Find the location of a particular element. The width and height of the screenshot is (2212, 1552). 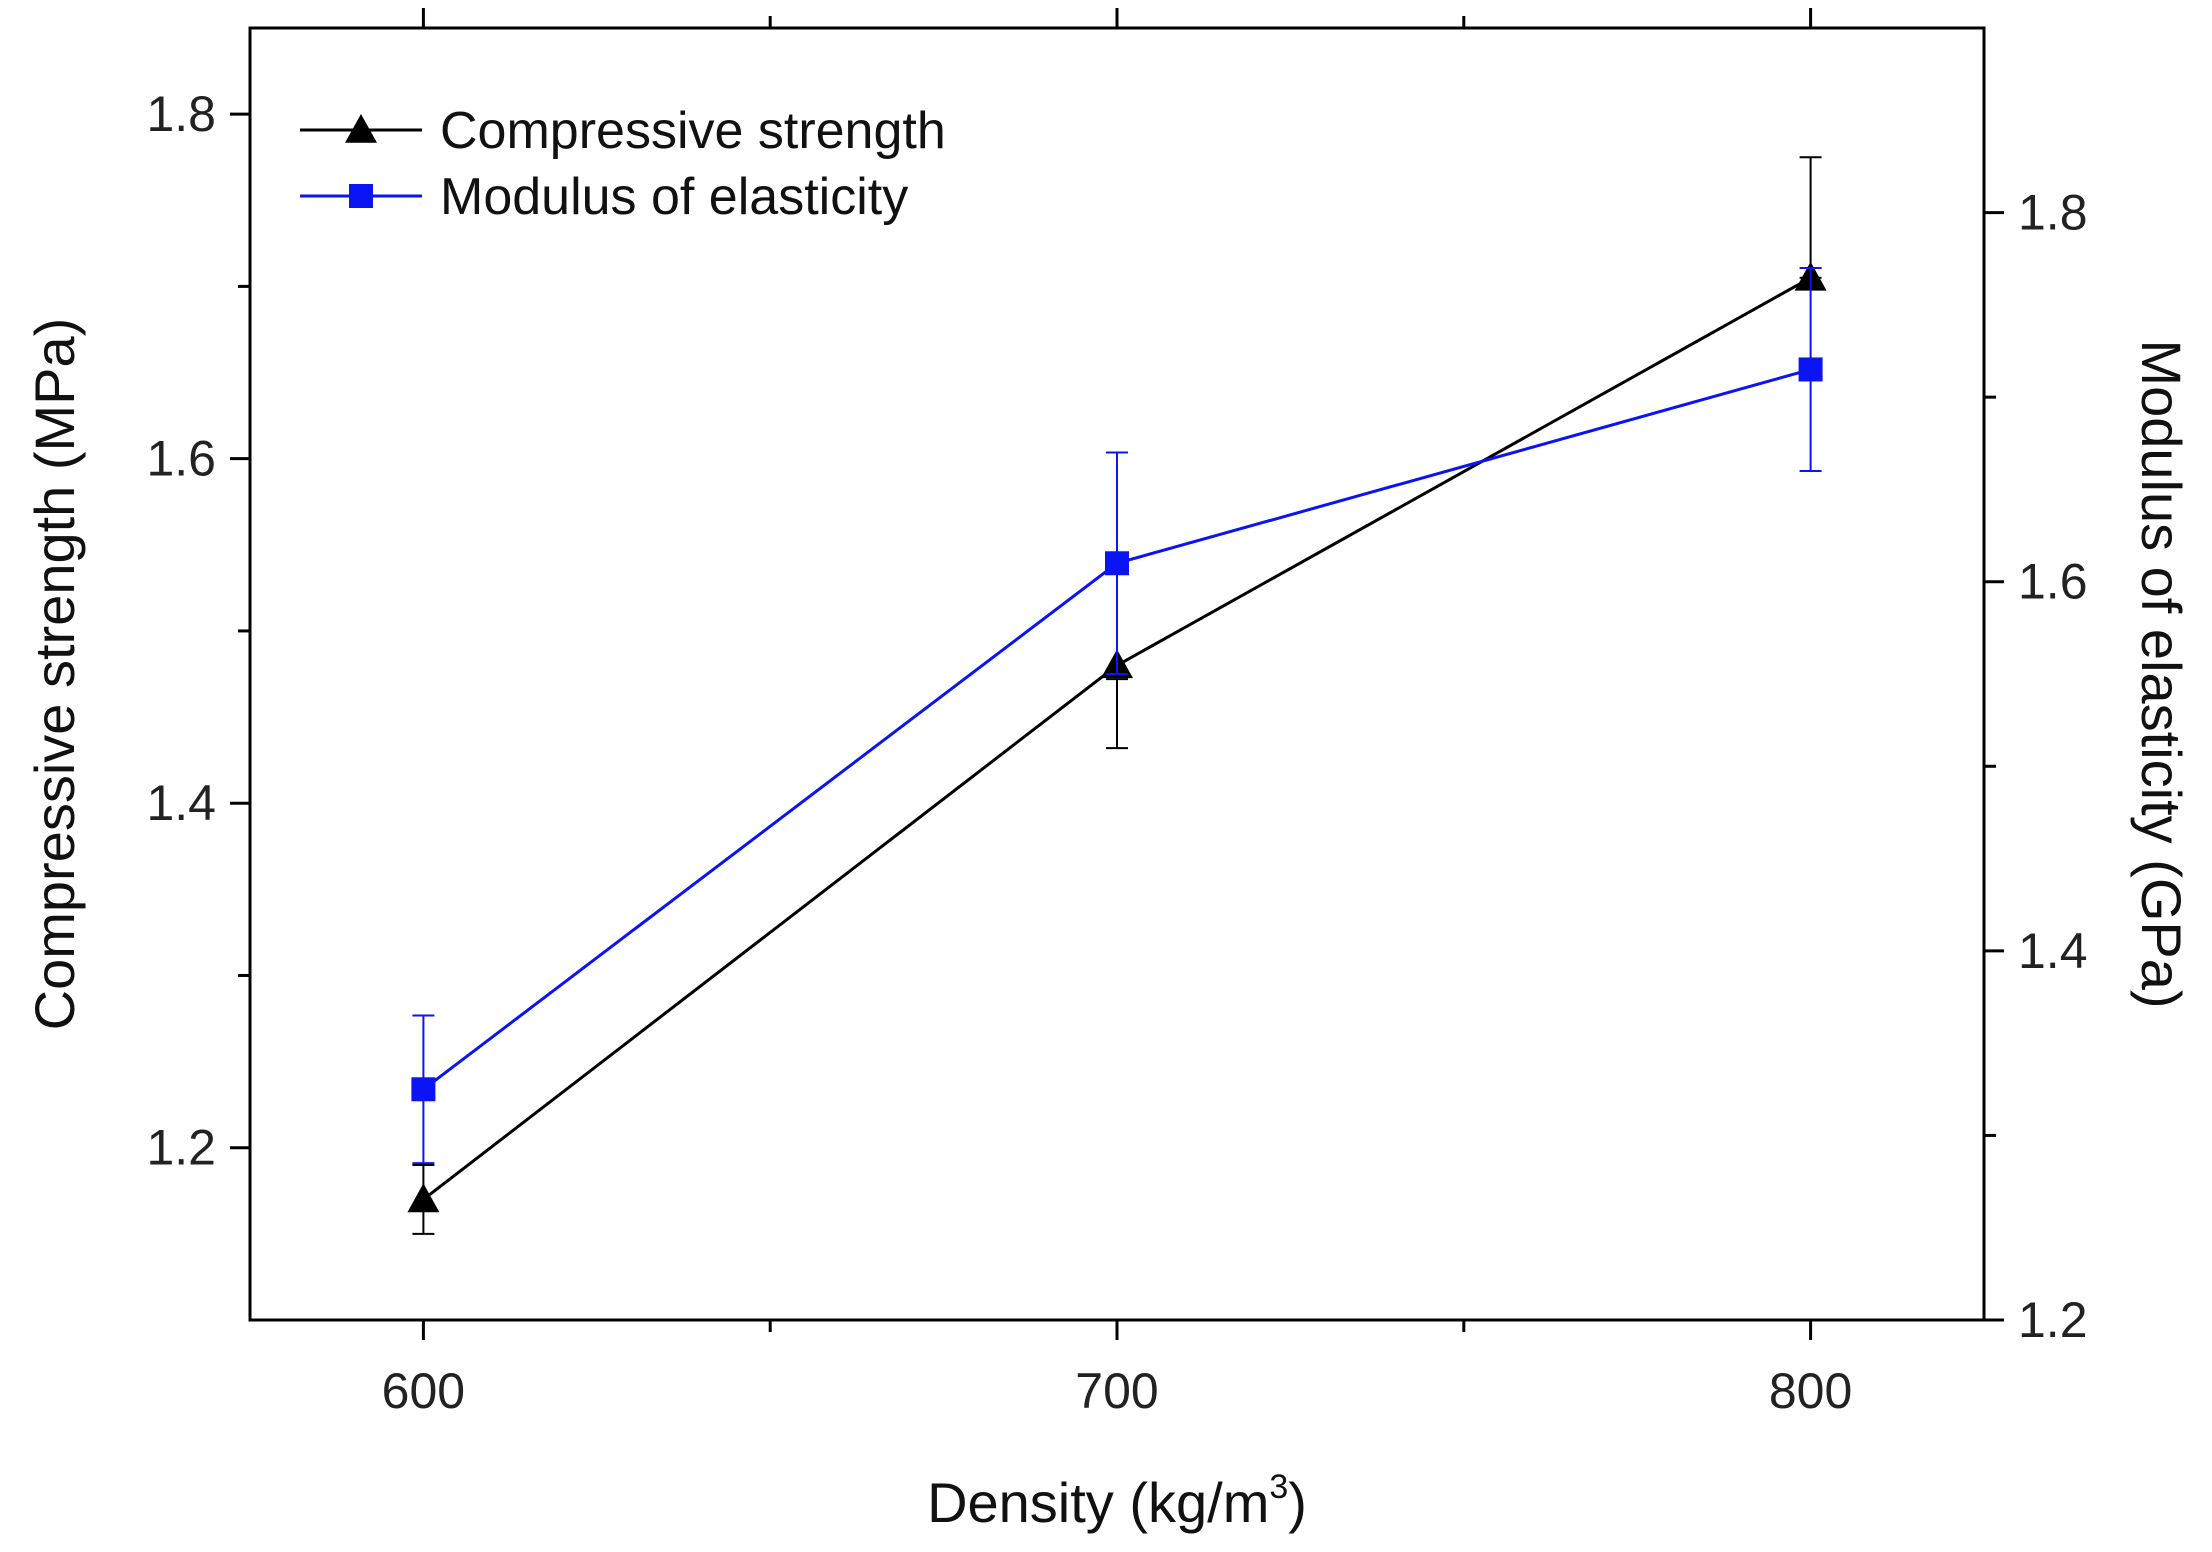

y-right-tick-label: 1.2 is located at coordinates (2053, 1320).